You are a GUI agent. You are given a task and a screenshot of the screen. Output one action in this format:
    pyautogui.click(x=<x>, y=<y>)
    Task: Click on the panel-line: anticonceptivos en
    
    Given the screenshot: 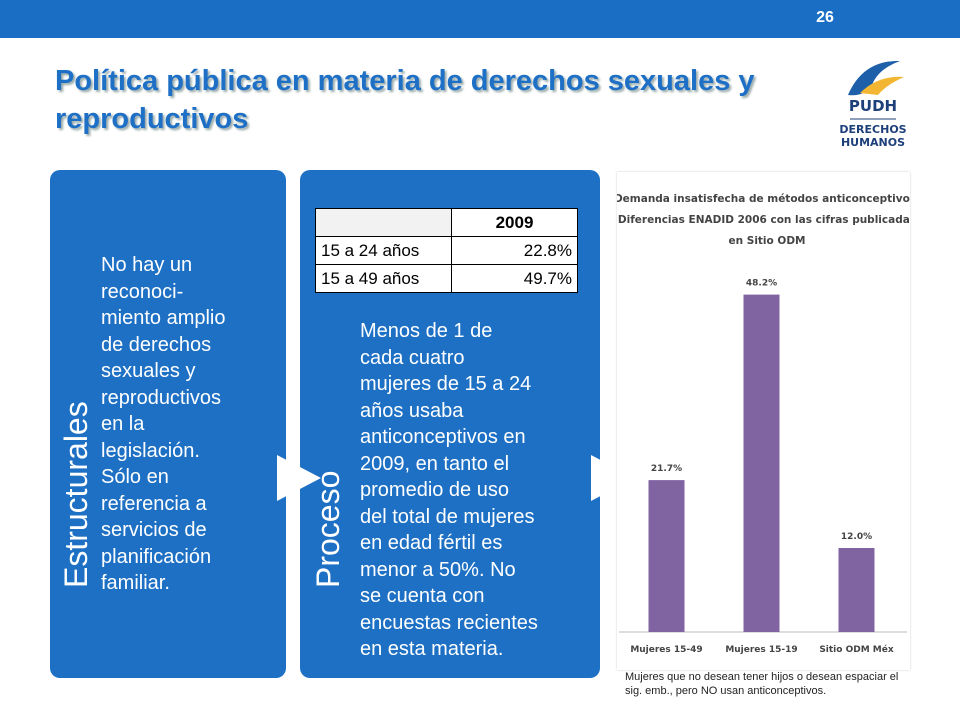 What is the action you would take?
    pyautogui.click(x=443, y=437)
    